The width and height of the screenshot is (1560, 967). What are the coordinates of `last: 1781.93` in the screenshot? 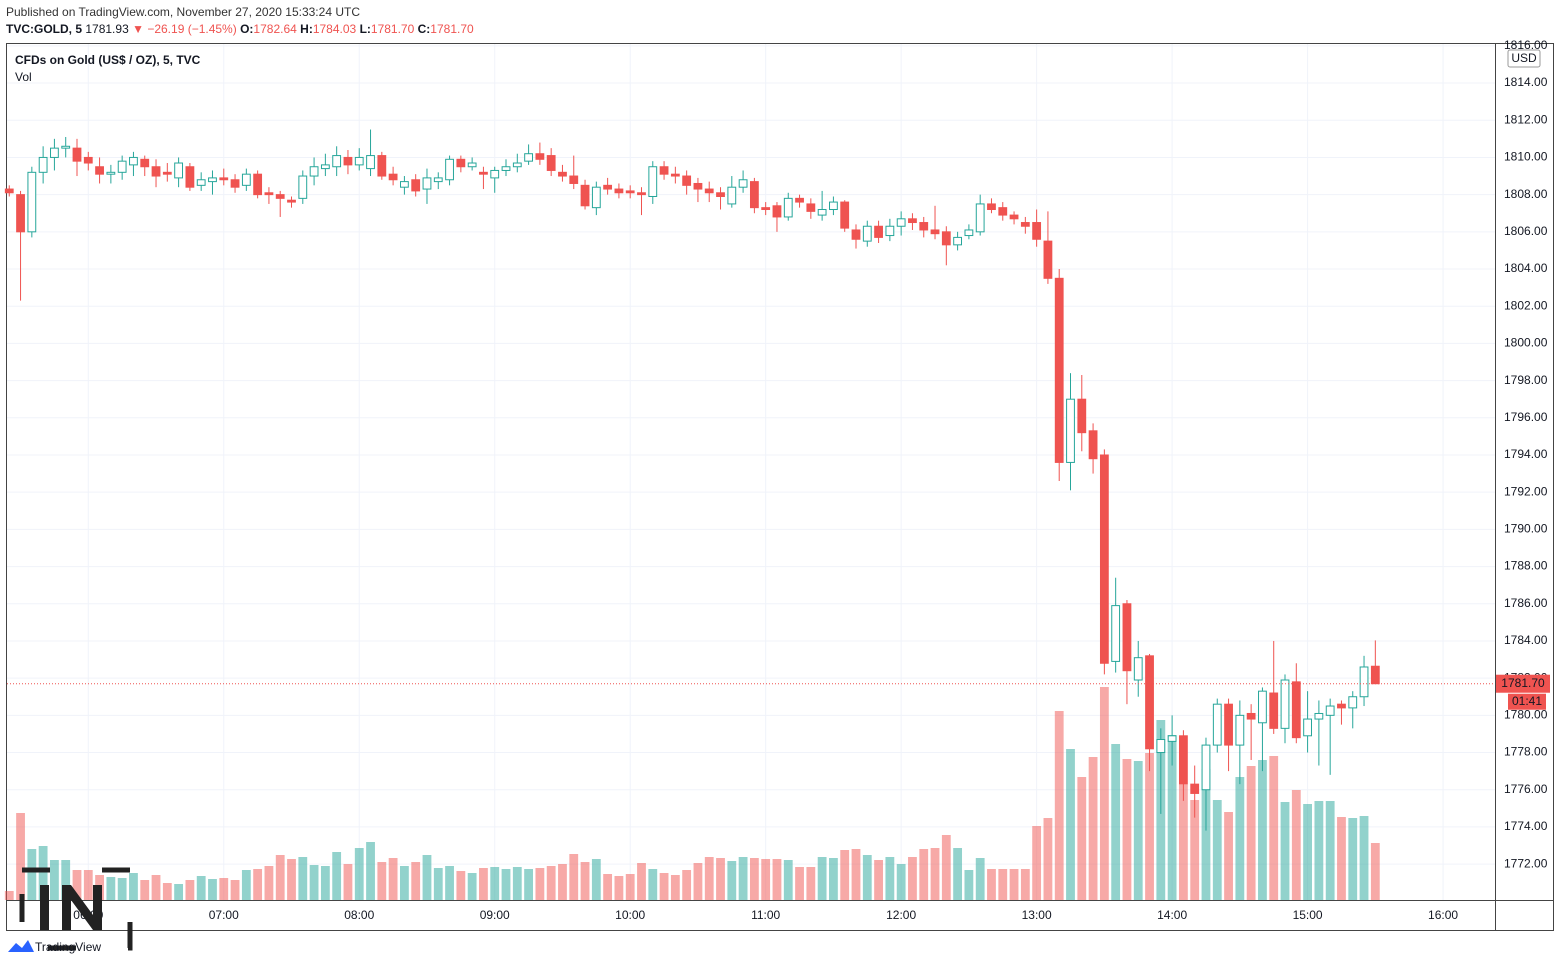 It's located at (107, 29).